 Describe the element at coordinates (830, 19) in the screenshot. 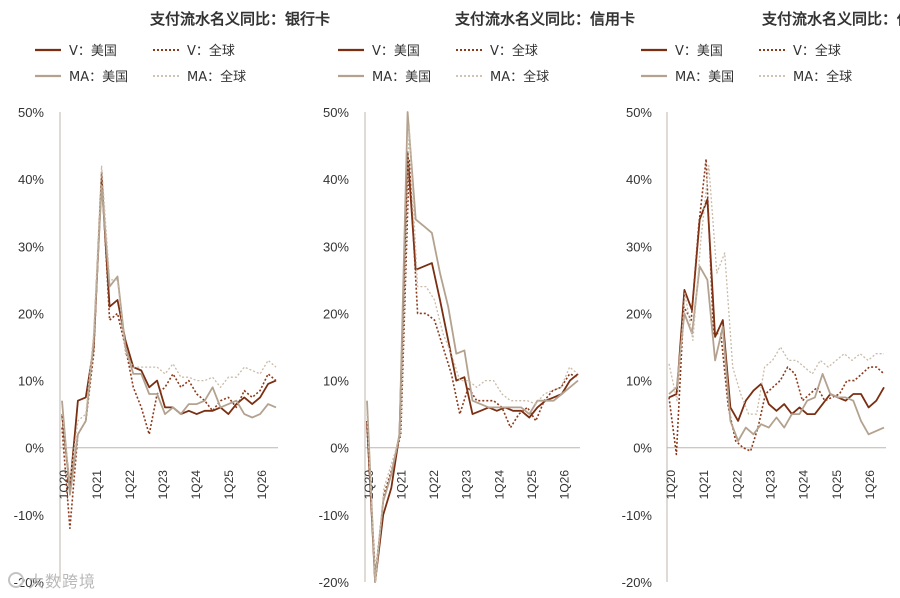

I see `chart-title: 支付流水名义同比：借记卡` at that location.